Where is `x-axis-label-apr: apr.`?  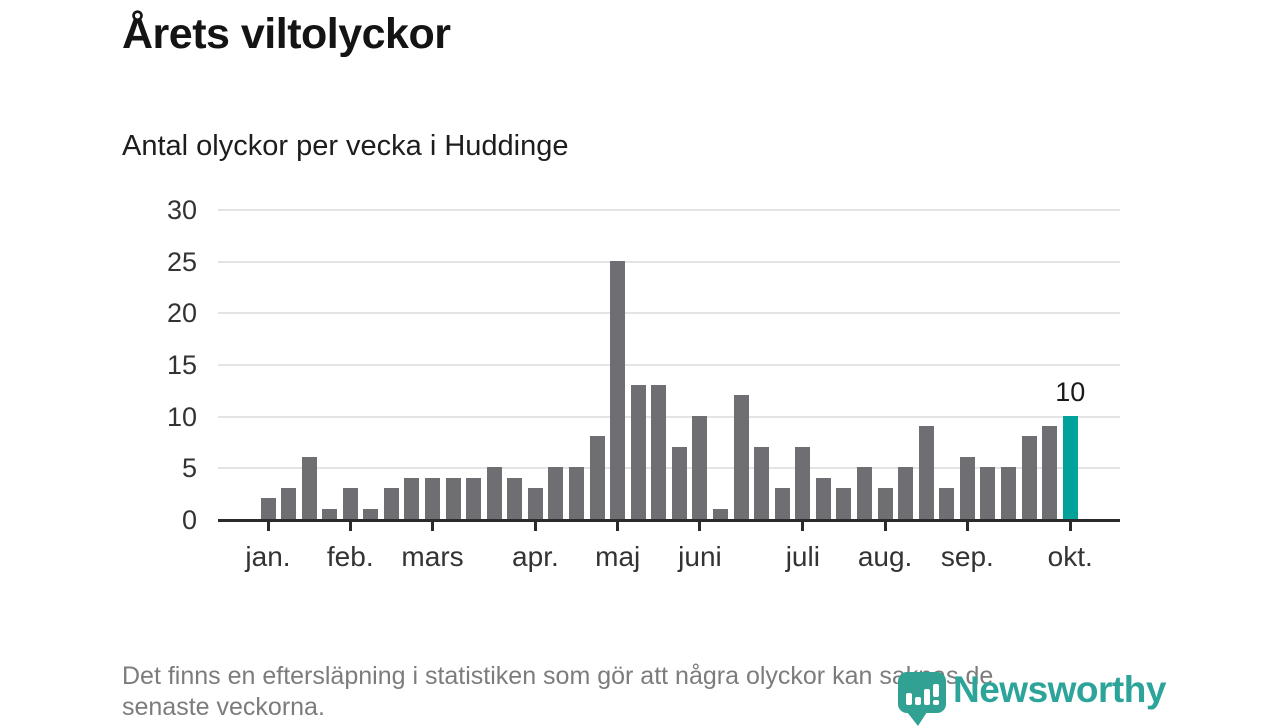
x-axis-label-apr: apr. is located at coordinates (535, 556).